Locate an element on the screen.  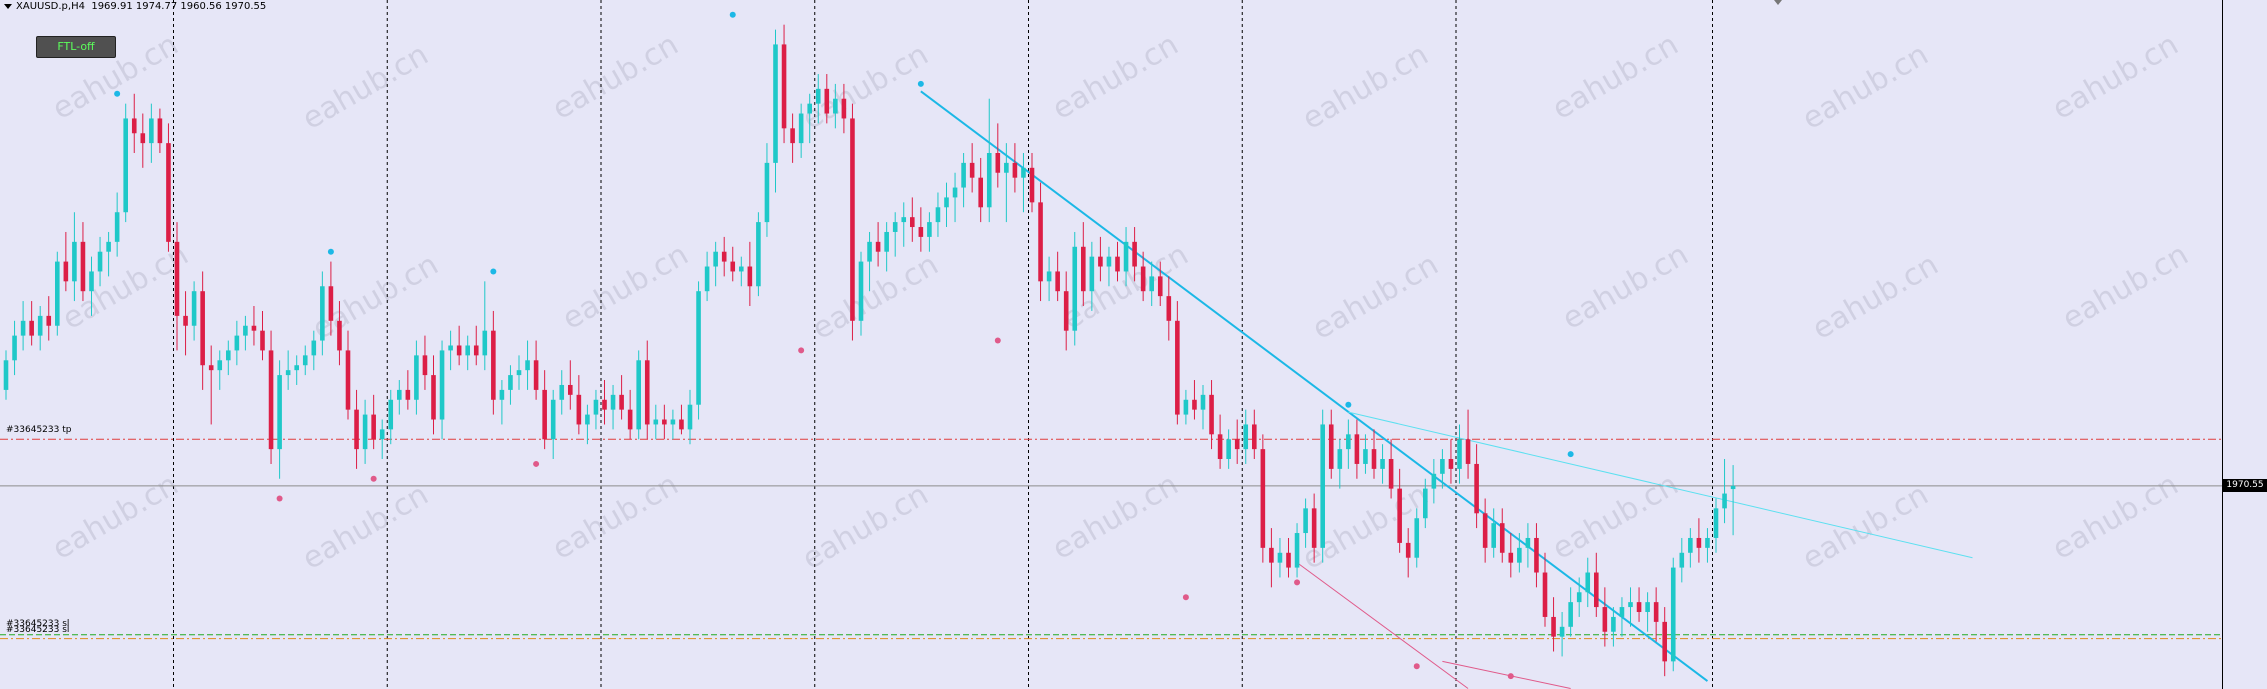
ohlc-readout: 1969.91 1974.77 1960.56 1970.55 is located at coordinates (179, 6).